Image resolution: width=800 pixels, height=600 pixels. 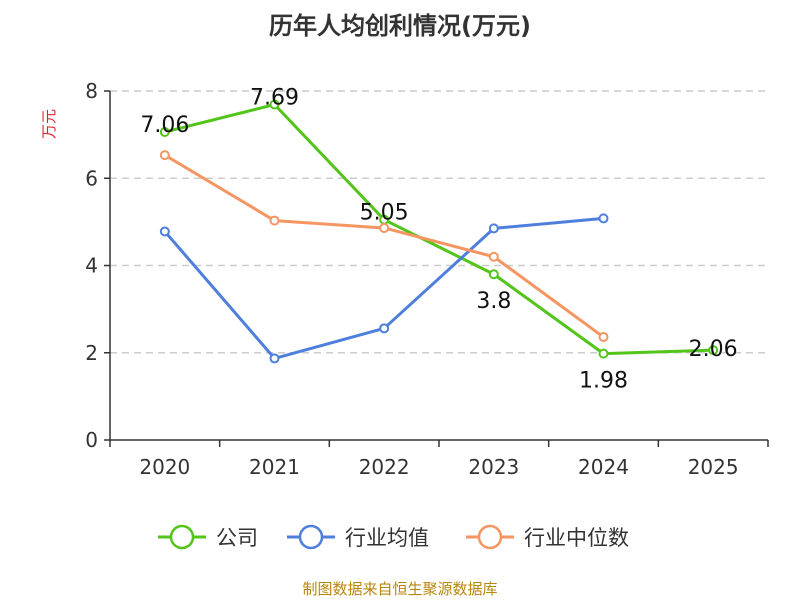 What do you see at coordinates (603, 467) in the screenshot?
I see `x-tick-label: 2024` at bounding box center [603, 467].